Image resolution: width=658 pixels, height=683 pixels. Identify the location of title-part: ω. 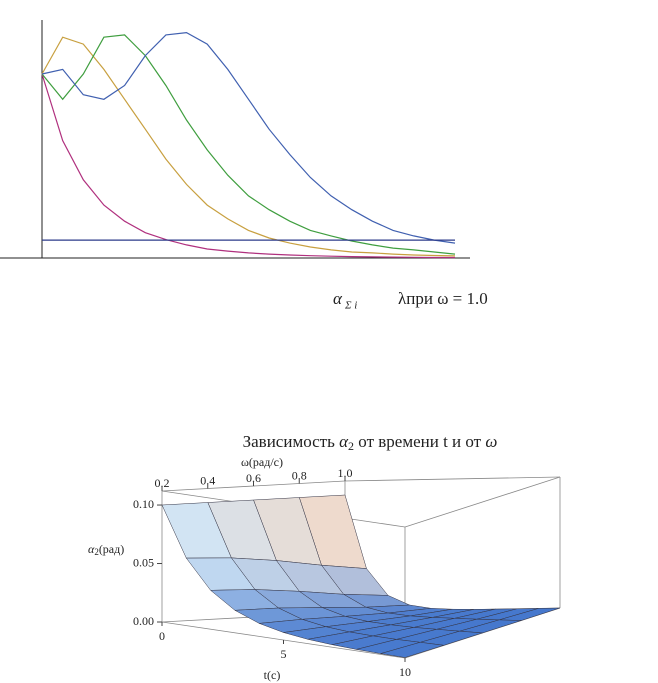
(491, 441).